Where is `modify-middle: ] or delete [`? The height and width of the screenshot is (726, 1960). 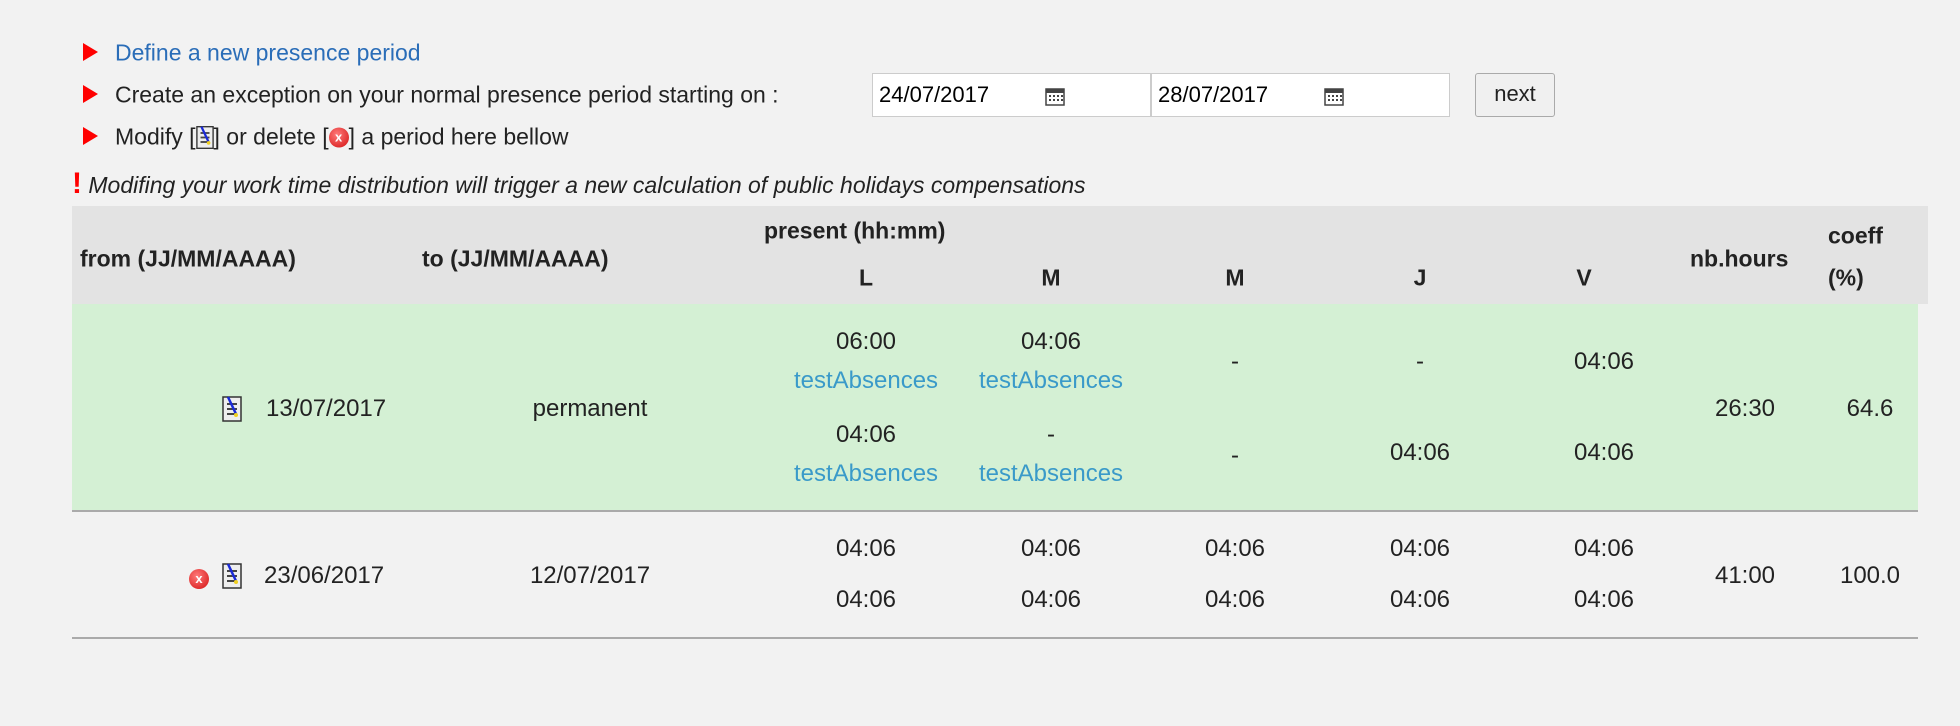 modify-middle: ] or delete [ is located at coordinates (271, 136).